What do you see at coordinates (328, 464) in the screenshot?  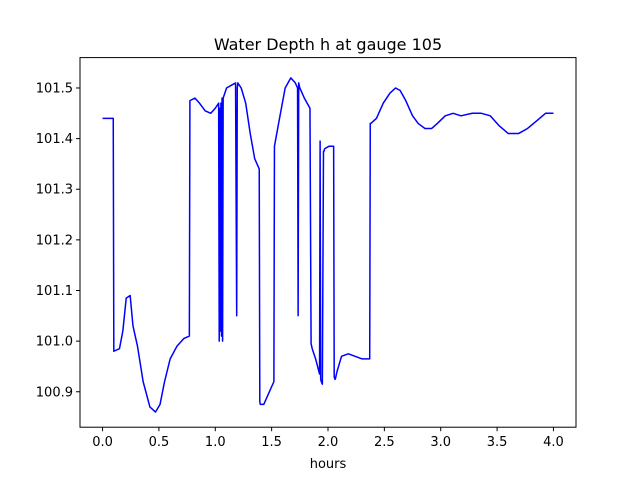 I see `x-axis-label: hours` at bounding box center [328, 464].